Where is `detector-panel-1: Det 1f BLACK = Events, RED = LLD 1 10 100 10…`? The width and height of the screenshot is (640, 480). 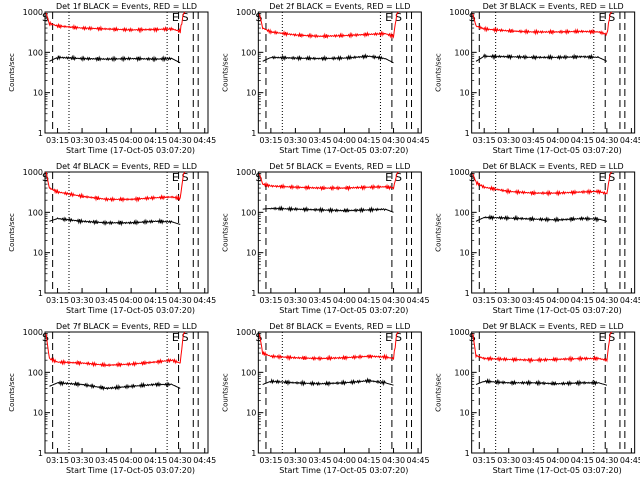
detector-panel-1: Det 1f BLACK = Events, RED = LLD 1 10 100 10… is located at coordinates (112, 78).